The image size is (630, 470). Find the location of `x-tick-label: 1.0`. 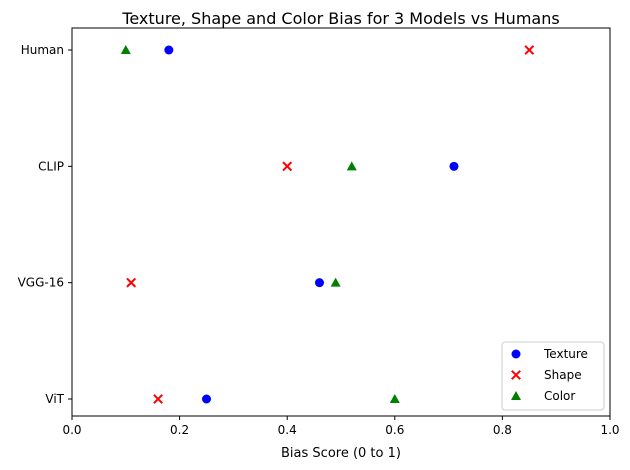

x-tick-label: 1.0 is located at coordinates (609, 430).